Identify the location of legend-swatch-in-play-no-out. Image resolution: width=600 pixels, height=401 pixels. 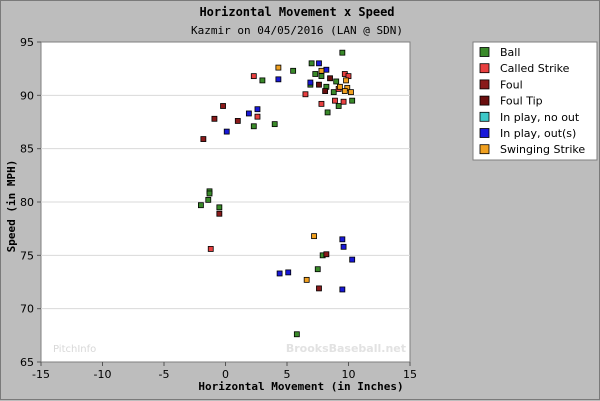
(484, 116).